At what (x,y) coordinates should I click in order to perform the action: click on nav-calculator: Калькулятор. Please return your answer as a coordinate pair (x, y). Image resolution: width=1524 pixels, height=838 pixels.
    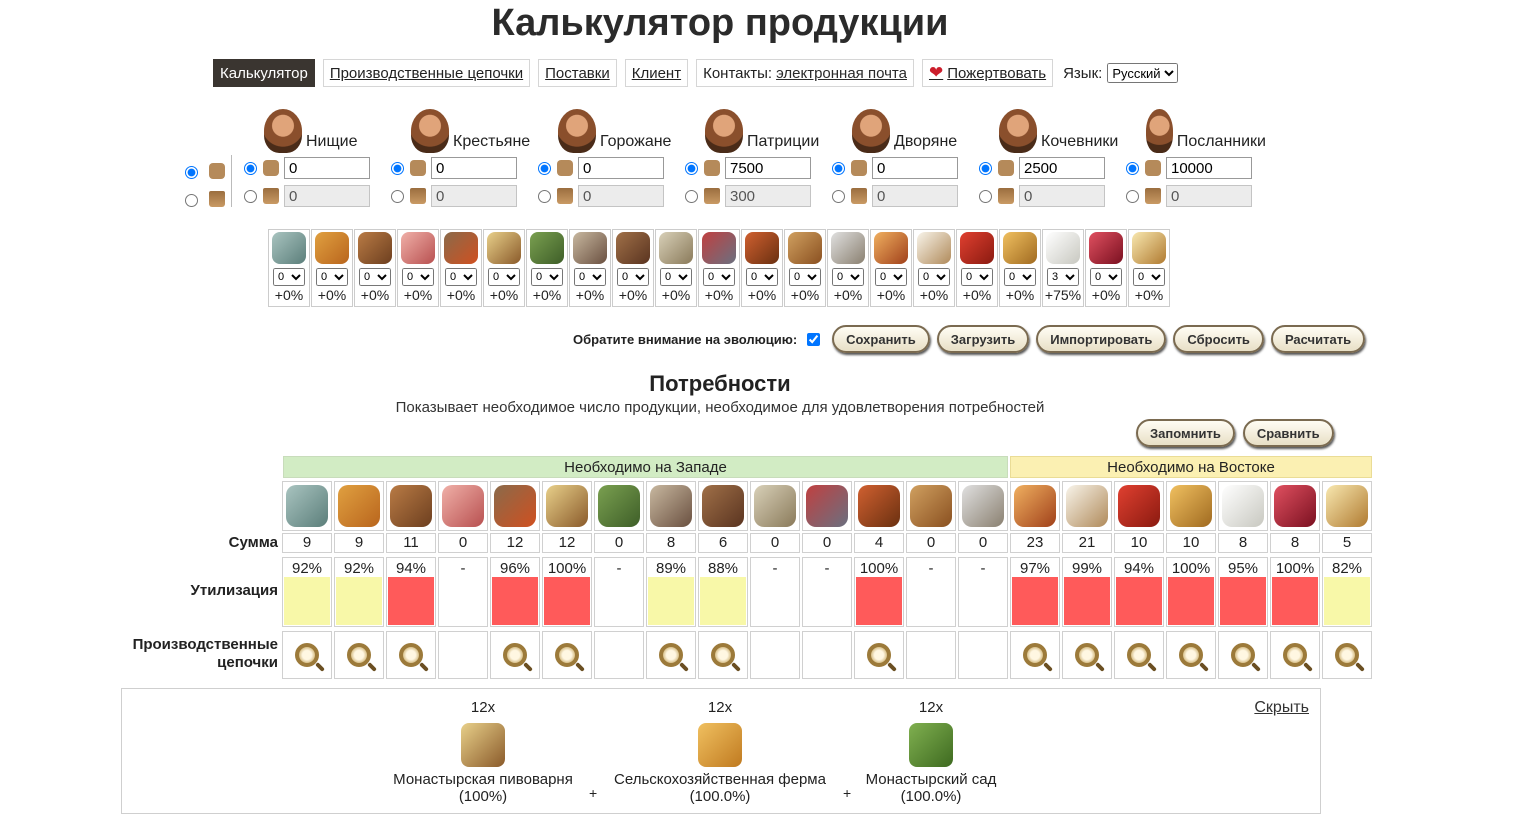
    Looking at the image, I should click on (264, 73).